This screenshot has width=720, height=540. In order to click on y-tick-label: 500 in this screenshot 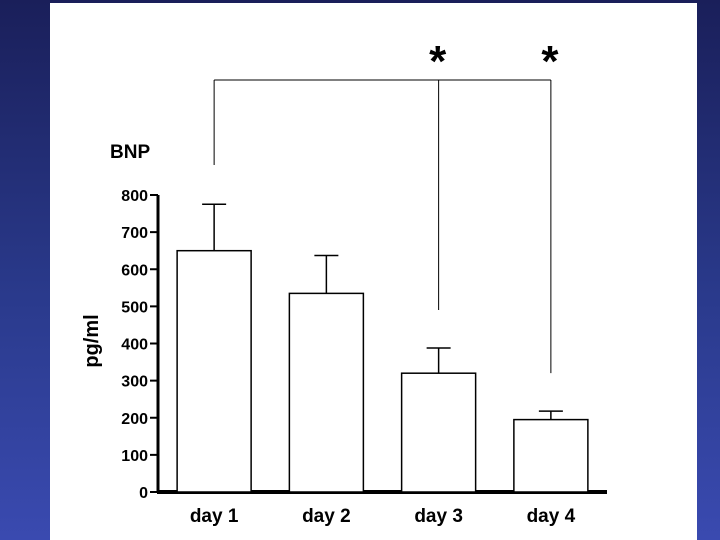, I will do `click(134, 307)`.